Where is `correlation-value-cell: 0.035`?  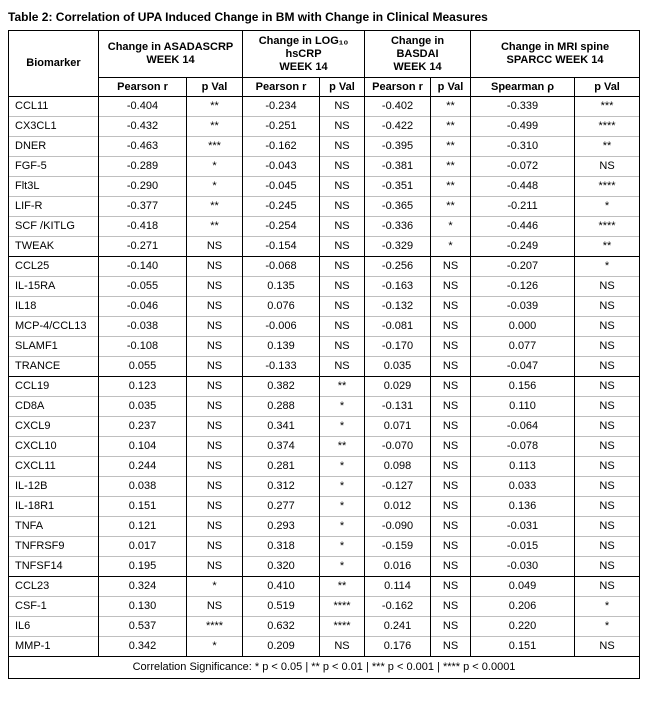
correlation-value-cell: 0.035 is located at coordinates (142, 406).